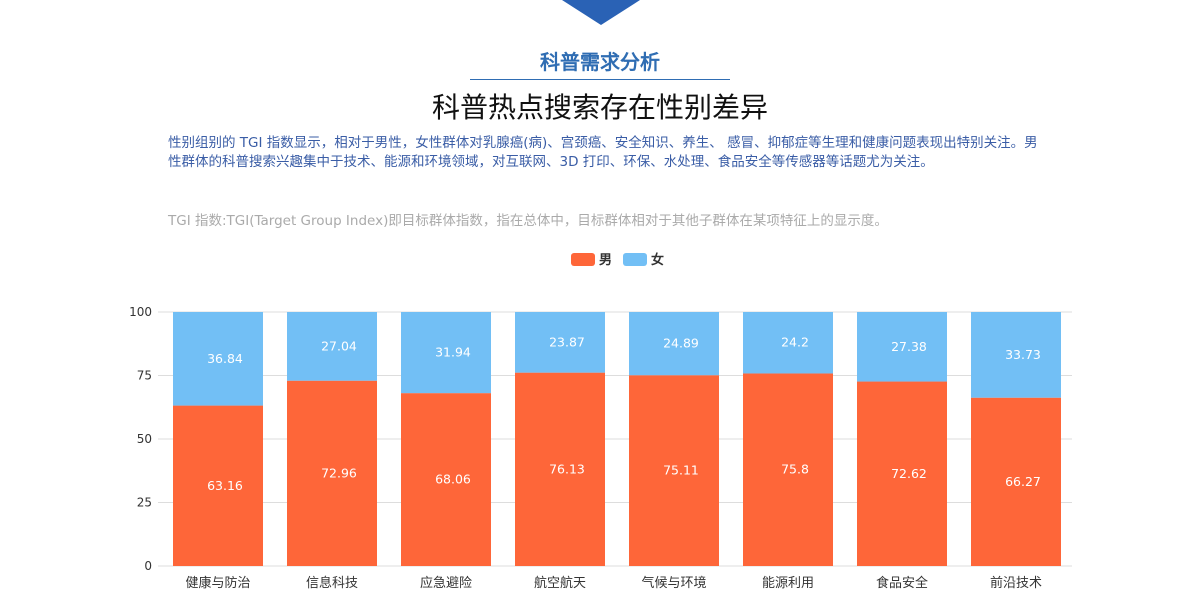 The height and width of the screenshot is (600, 1200). Describe the element at coordinates (902, 583) in the screenshot. I see `x-tick-label: 食品安全` at that location.